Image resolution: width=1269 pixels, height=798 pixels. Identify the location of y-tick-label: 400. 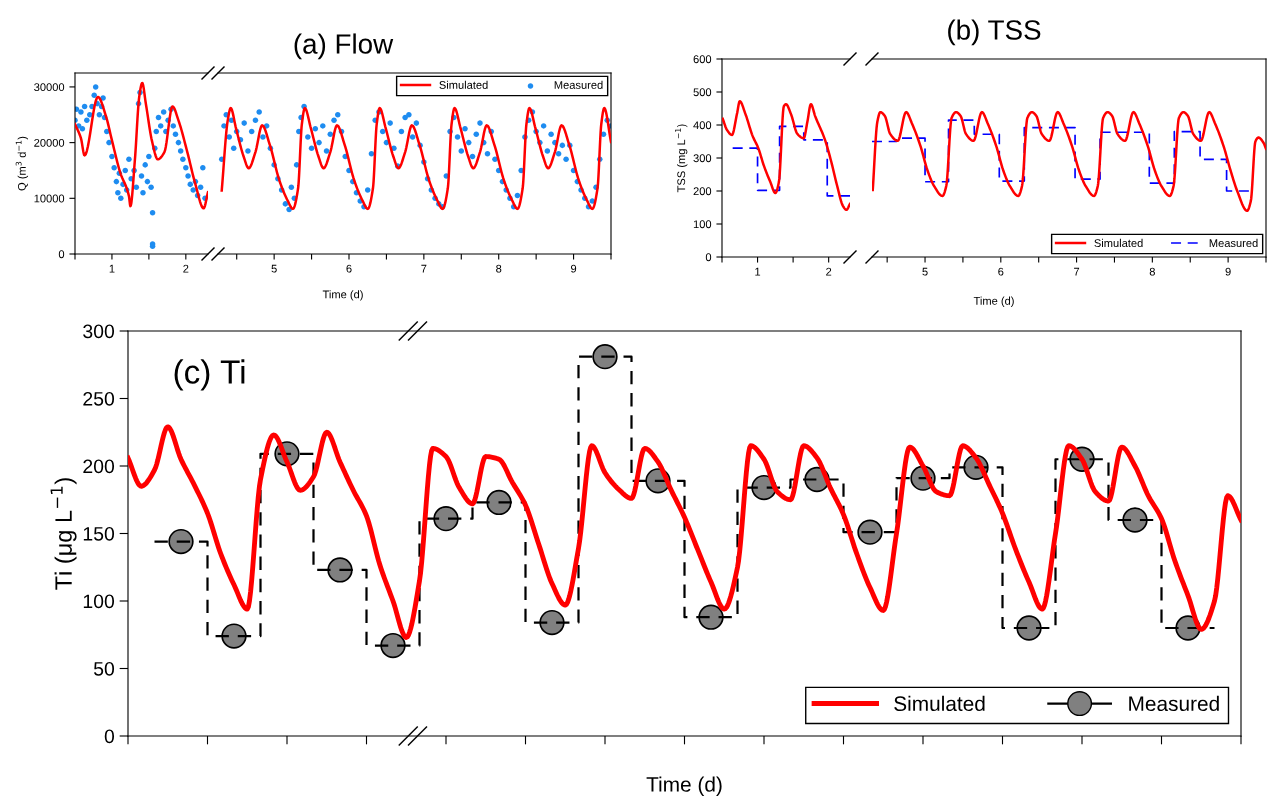
(702, 125).